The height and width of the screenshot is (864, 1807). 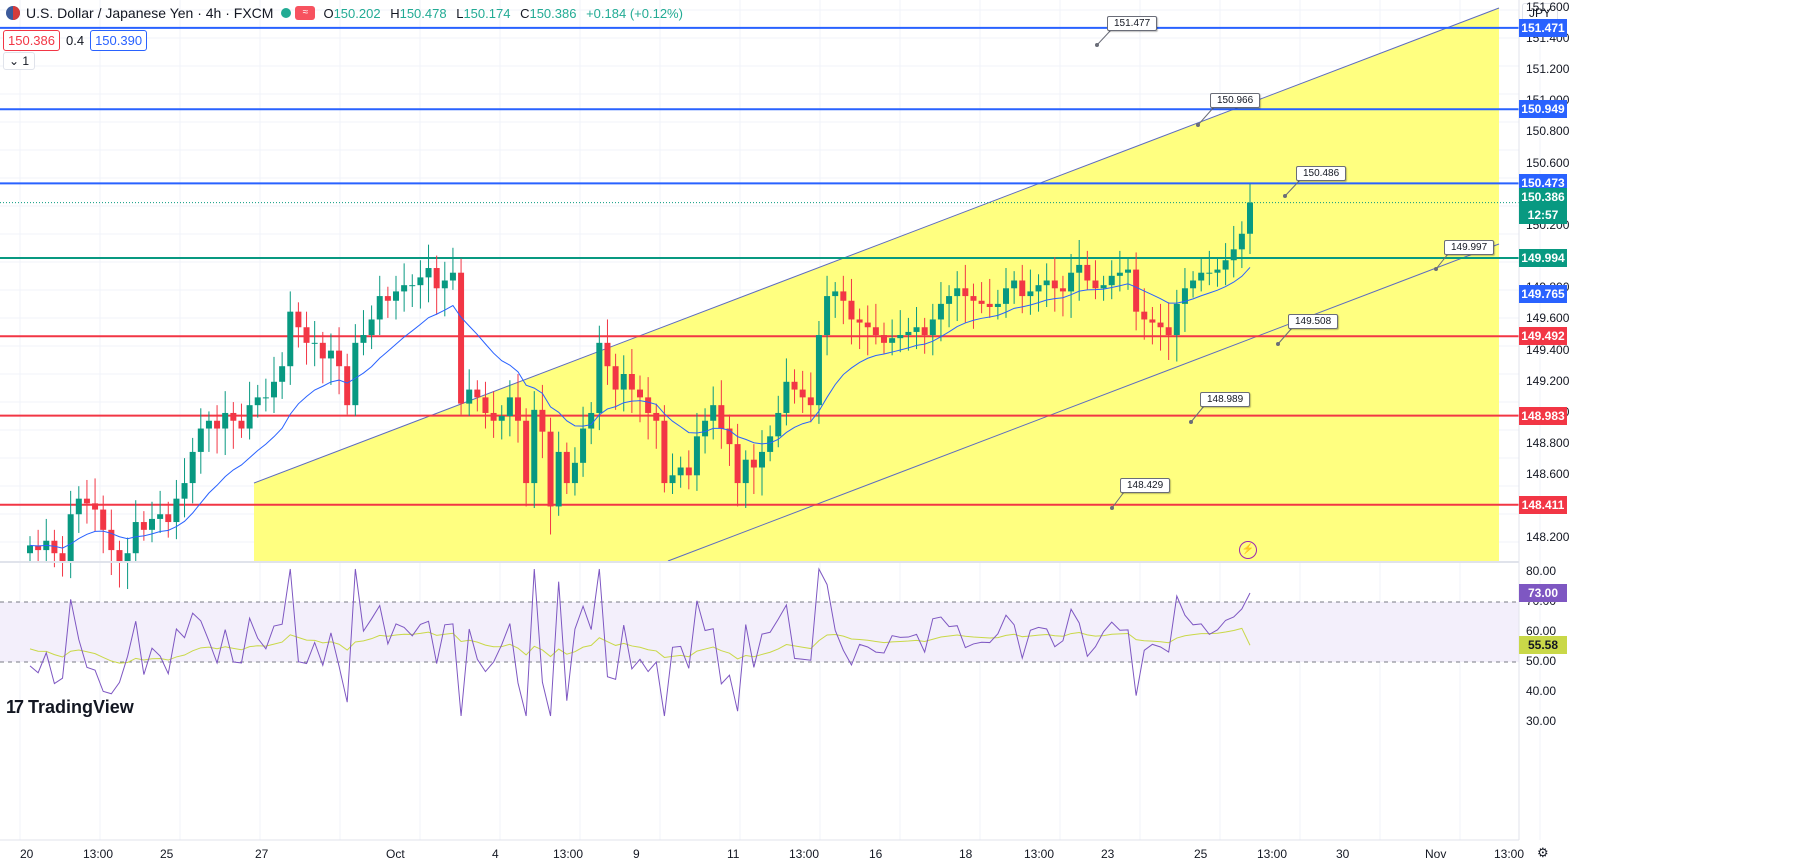 I want to click on time-tick-label: 4, so click(x=495, y=854).